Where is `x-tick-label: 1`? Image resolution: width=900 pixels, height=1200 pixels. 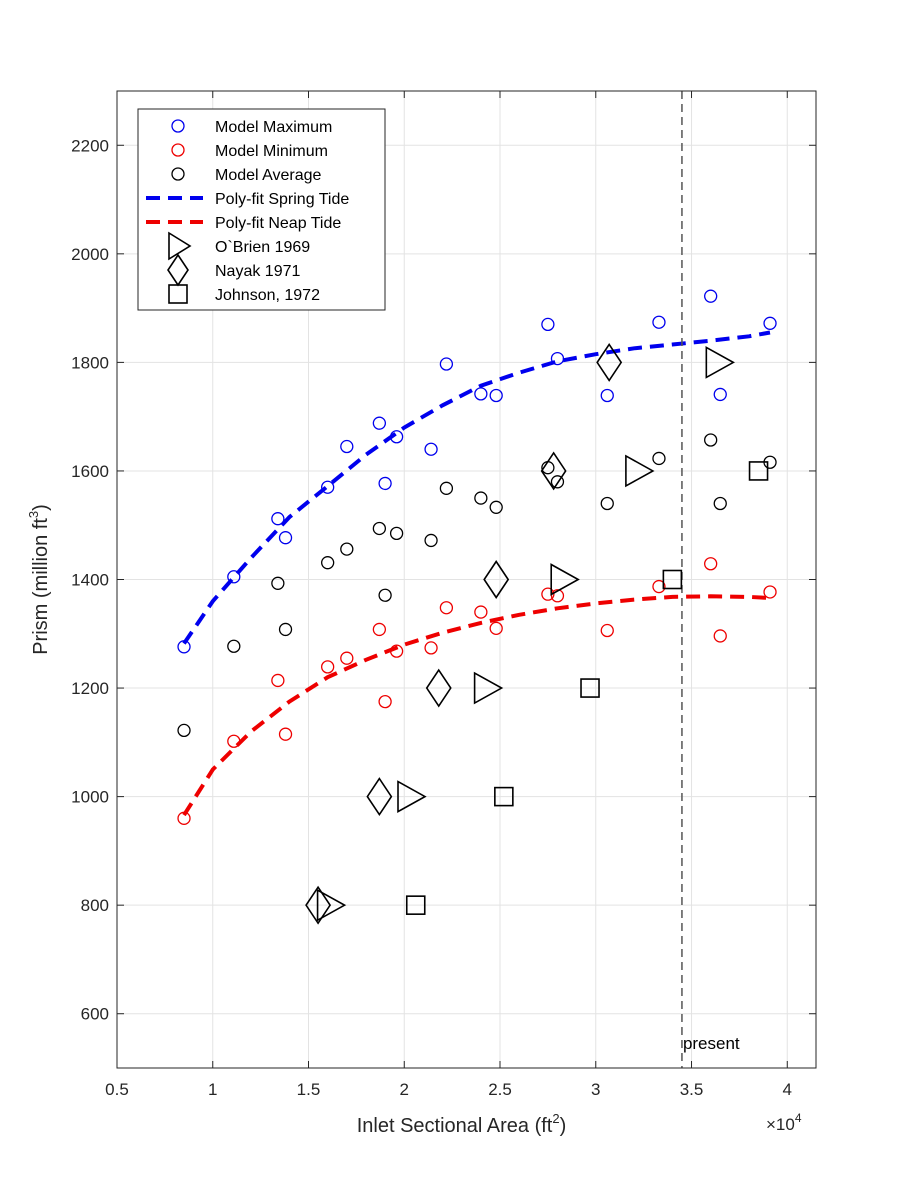
x-tick-label: 1 is located at coordinates (212, 1089).